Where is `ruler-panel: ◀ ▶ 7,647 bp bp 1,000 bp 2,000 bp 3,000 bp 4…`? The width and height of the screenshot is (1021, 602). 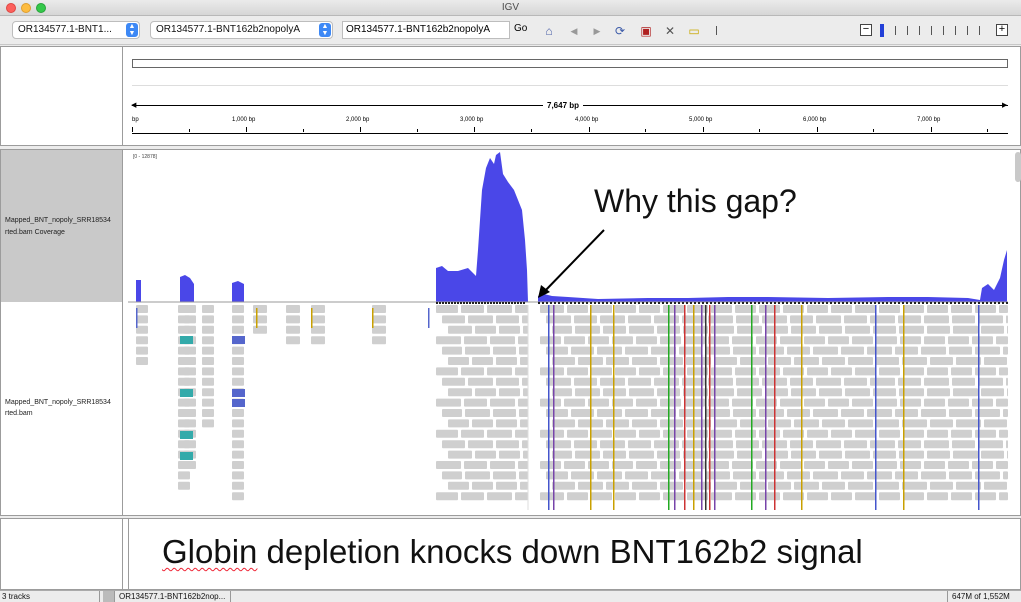
ruler-panel: ◀ ▶ 7,647 bp bp 1,000 bp 2,000 bp 3,000 bp 4… is located at coordinates (571, 96).